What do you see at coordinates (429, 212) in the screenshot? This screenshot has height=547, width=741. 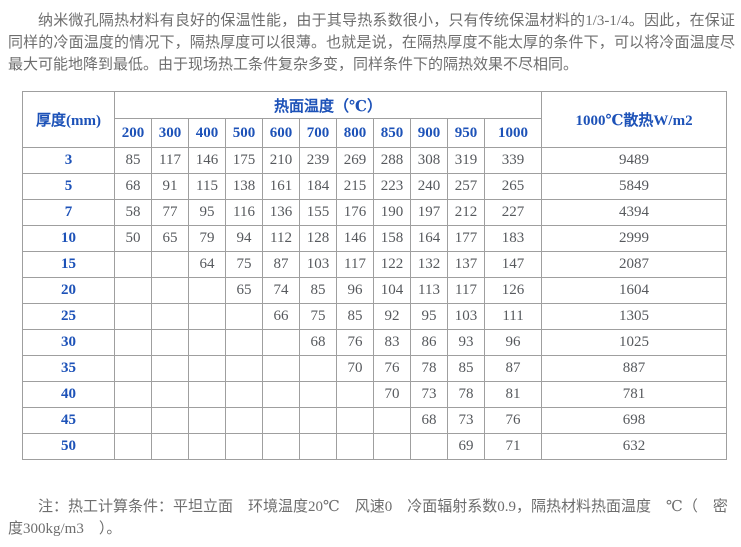 I see `value-cell: 197` at bounding box center [429, 212].